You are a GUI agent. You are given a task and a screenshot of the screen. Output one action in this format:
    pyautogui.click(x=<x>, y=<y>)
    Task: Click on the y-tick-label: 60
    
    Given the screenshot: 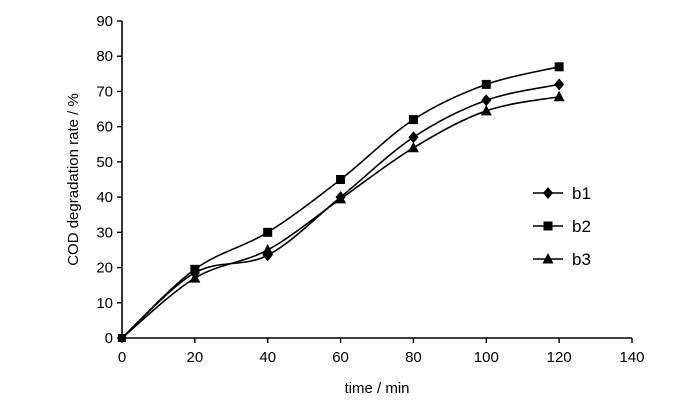 What is the action you would take?
    pyautogui.click(x=104, y=127)
    